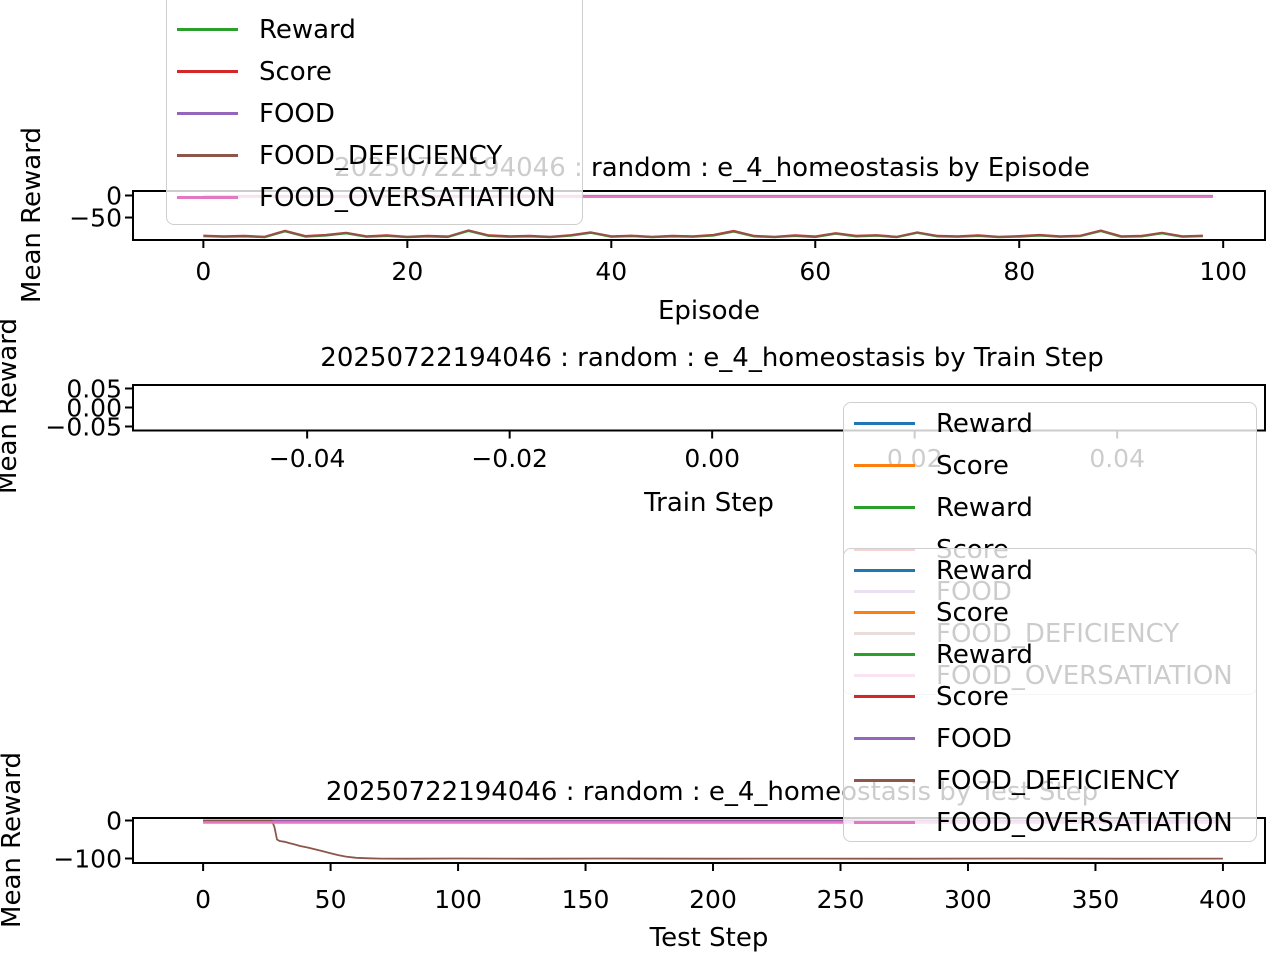 The height and width of the screenshot is (960, 1280). I want to click on x-axis-label: Test Step, so click(709, 938).